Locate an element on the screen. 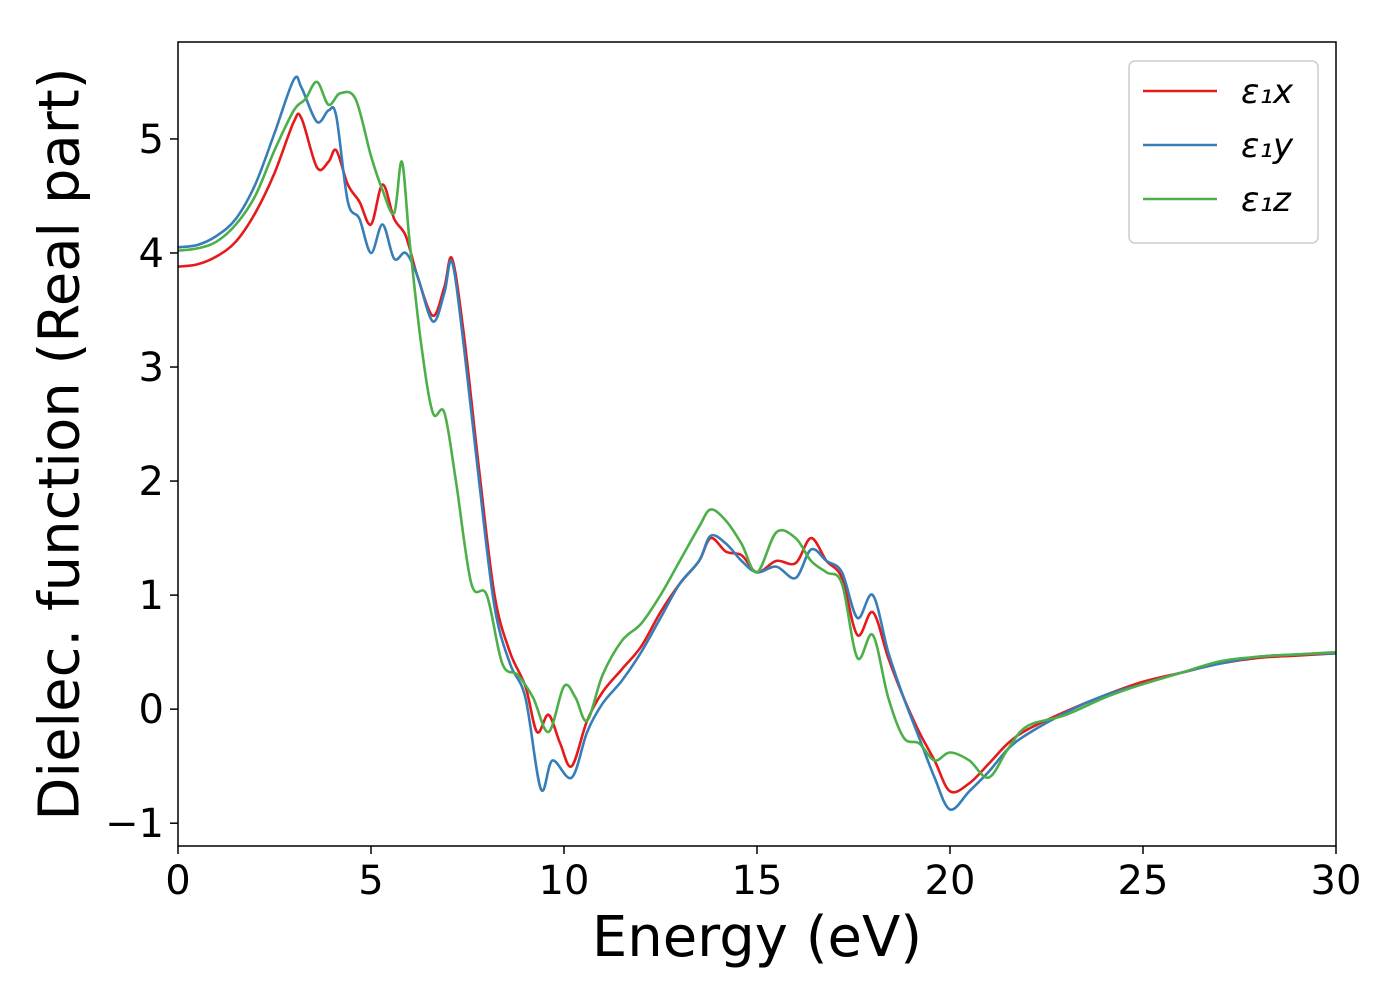  x-tick-label: 25 is located at coordinates (1143, 881).